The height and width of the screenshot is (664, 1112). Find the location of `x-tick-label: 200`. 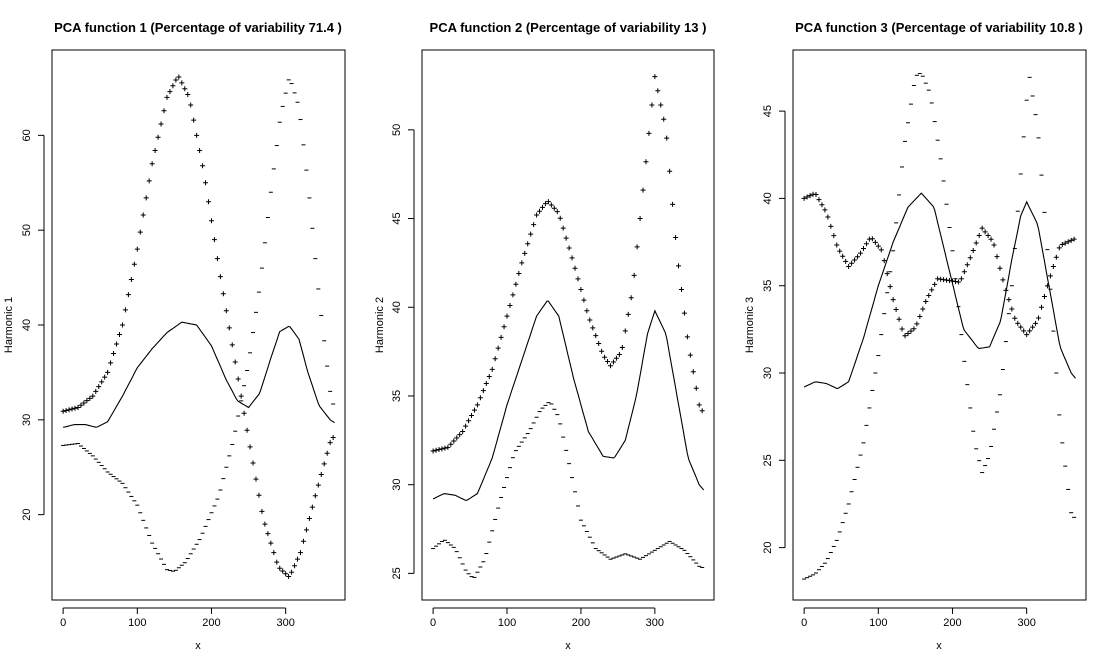

x-tick-label: 200 is located at coordinates (952, 623).